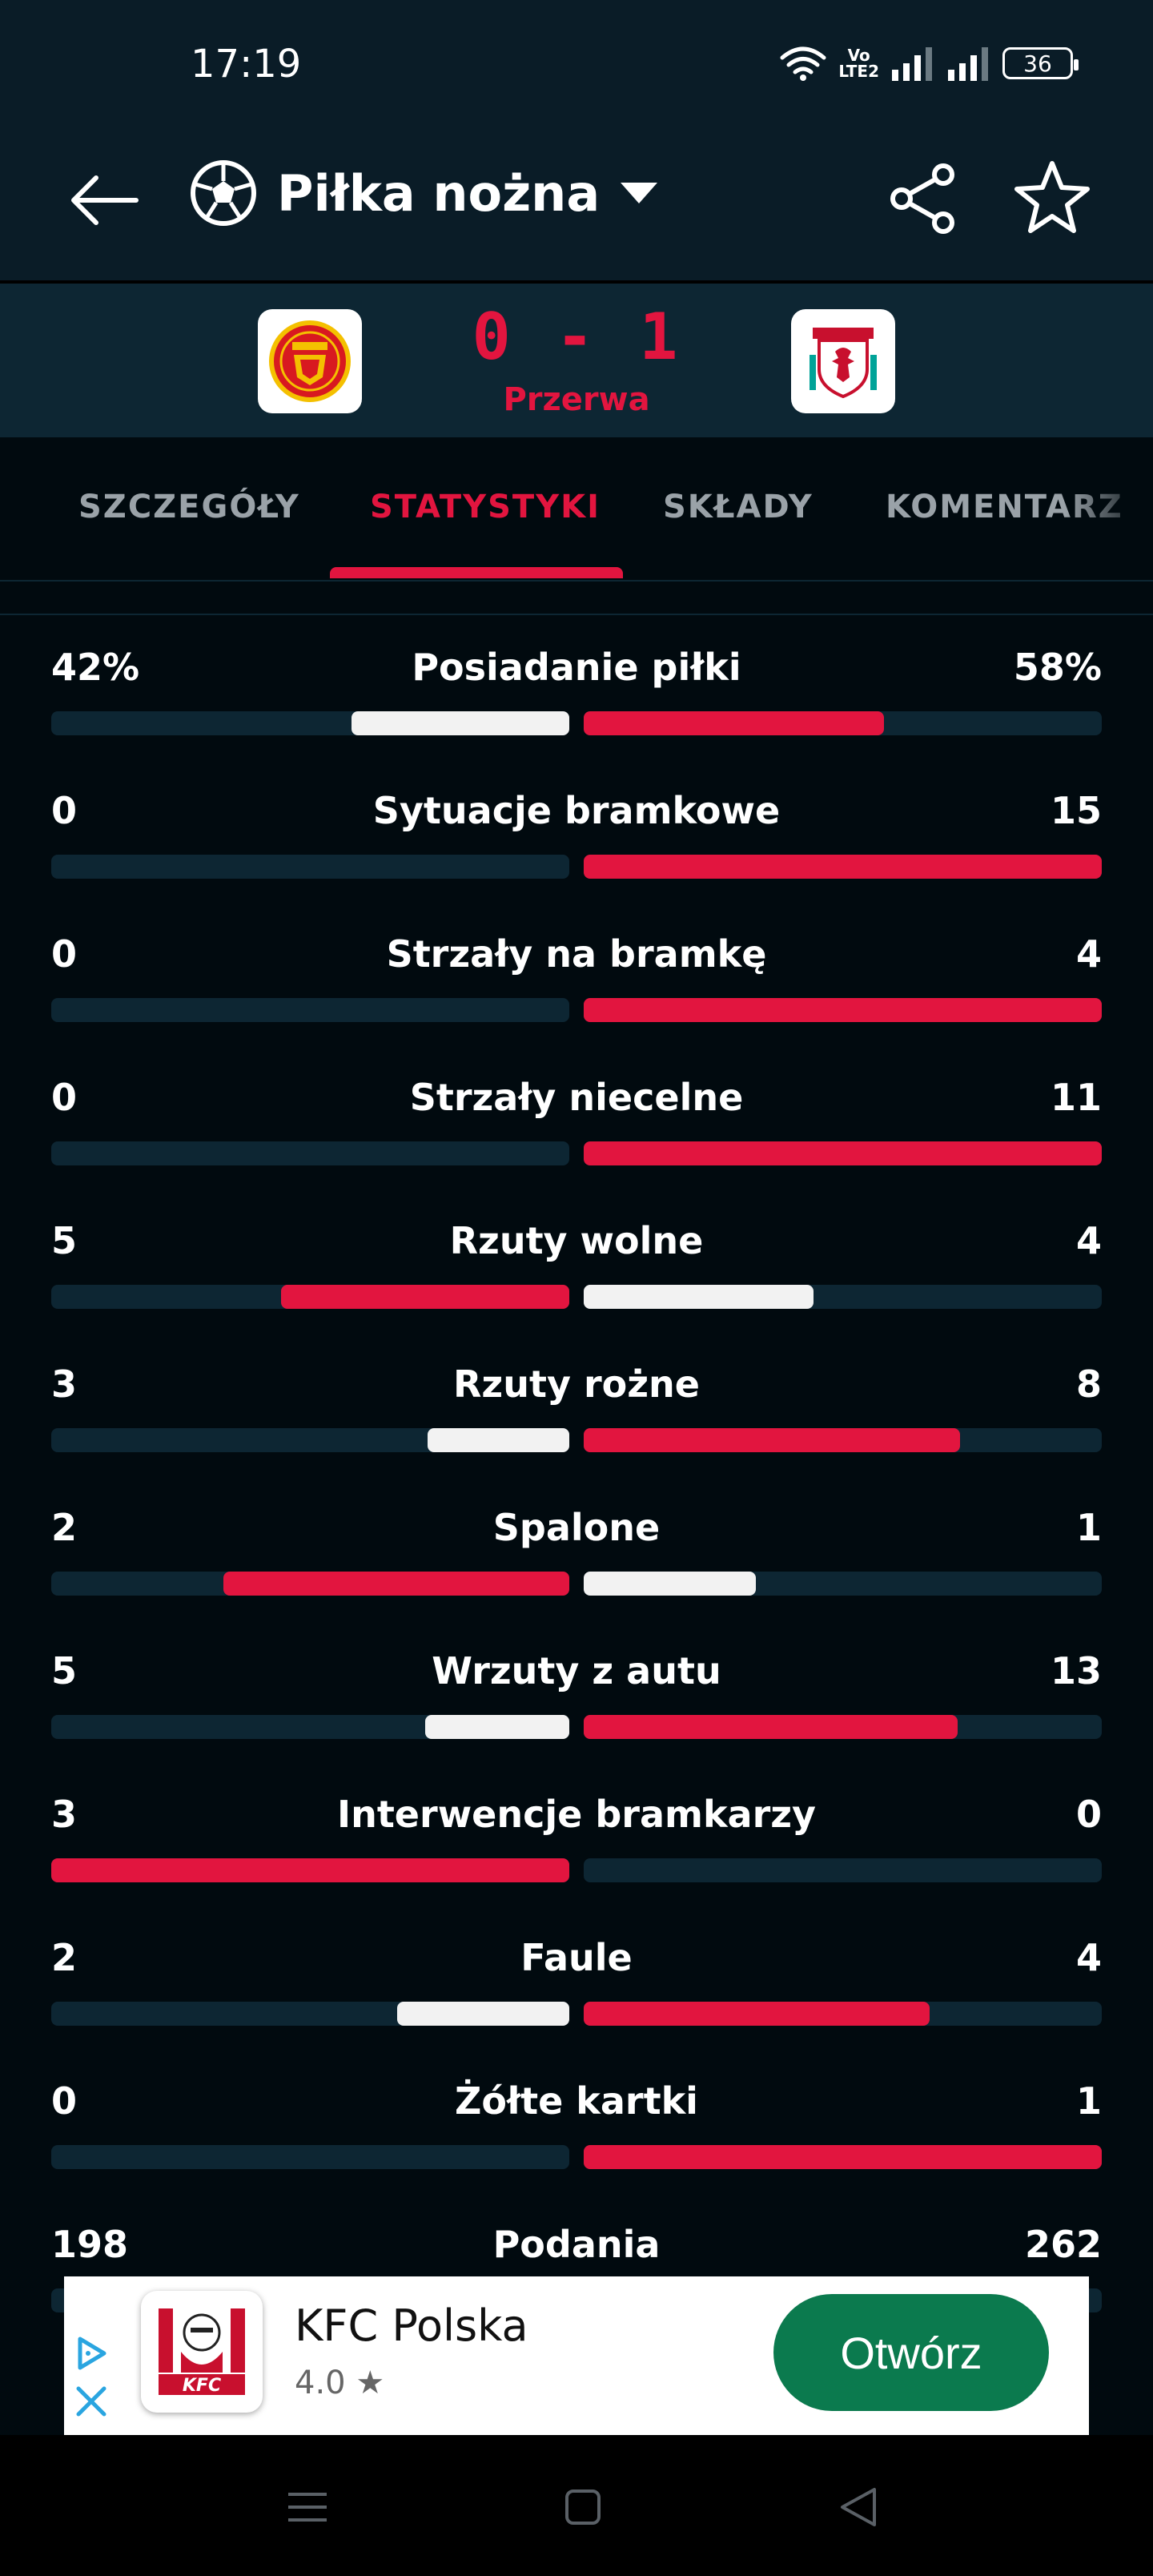  What do you see at coordinates (923, 197) in the screenshot?
I see `share-icon` at bounding box center [923, 197].